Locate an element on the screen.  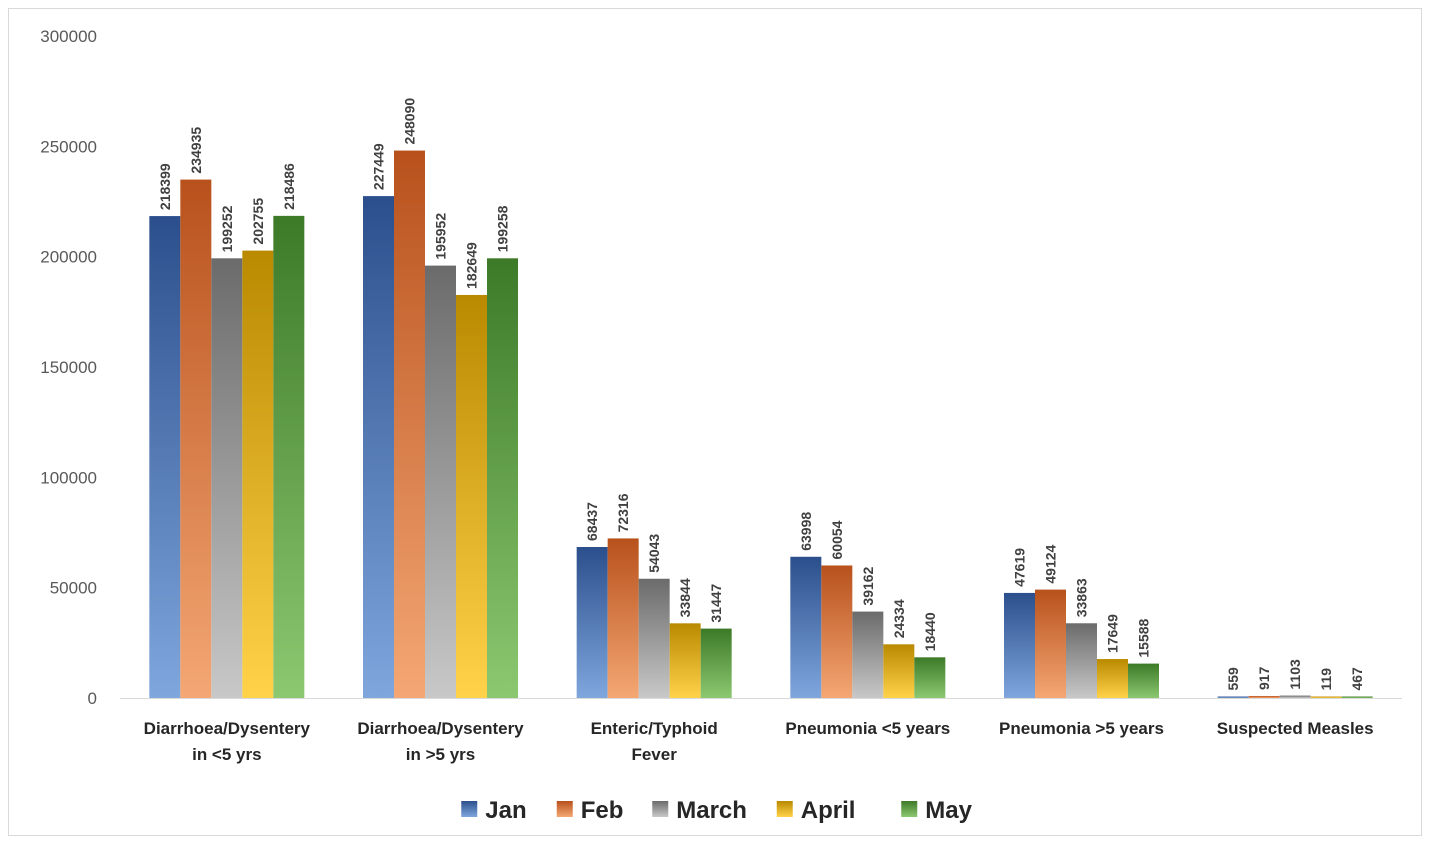
legend-swatch-feb is located at coordinates (564, 809).